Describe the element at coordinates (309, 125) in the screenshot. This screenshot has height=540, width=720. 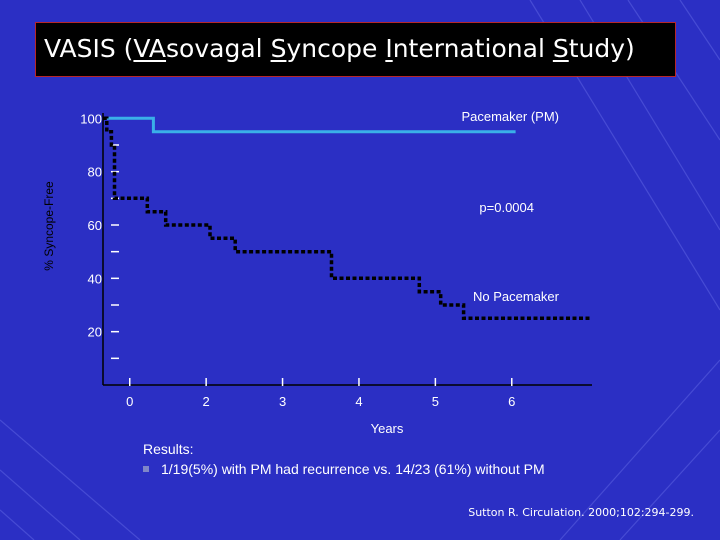
I see `pacemaker-series-line` at that location.